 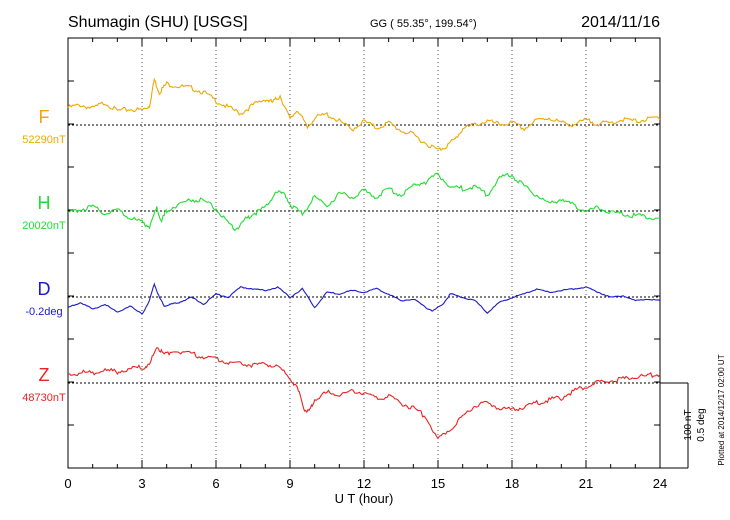 I want to click on scale-bar: 100 nT 0.5 deg, so click(x=683, y=425).